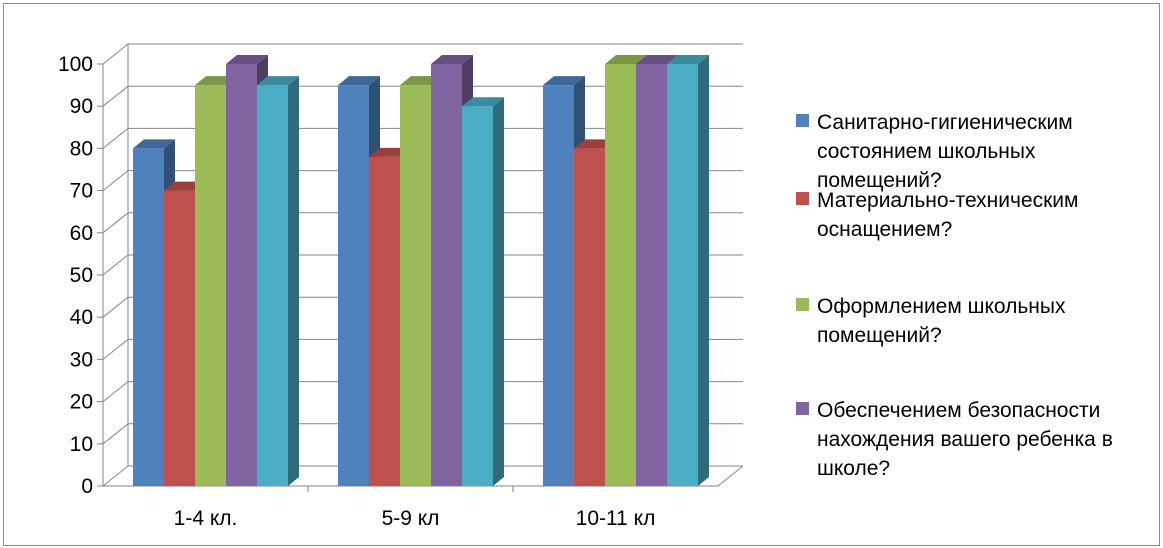 The height and width of the screenshot is (548, 1163). Describe the element at coordinates (81, 233) in the screenshot. I see `y-tick-label: 60` at that location.